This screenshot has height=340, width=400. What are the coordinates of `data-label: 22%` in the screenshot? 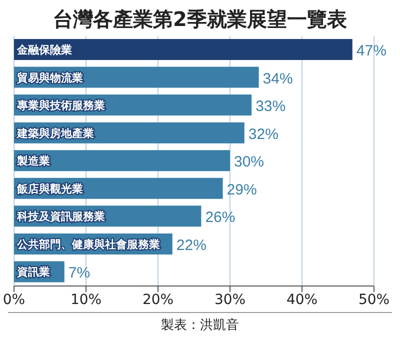 It's located at (191, 245).